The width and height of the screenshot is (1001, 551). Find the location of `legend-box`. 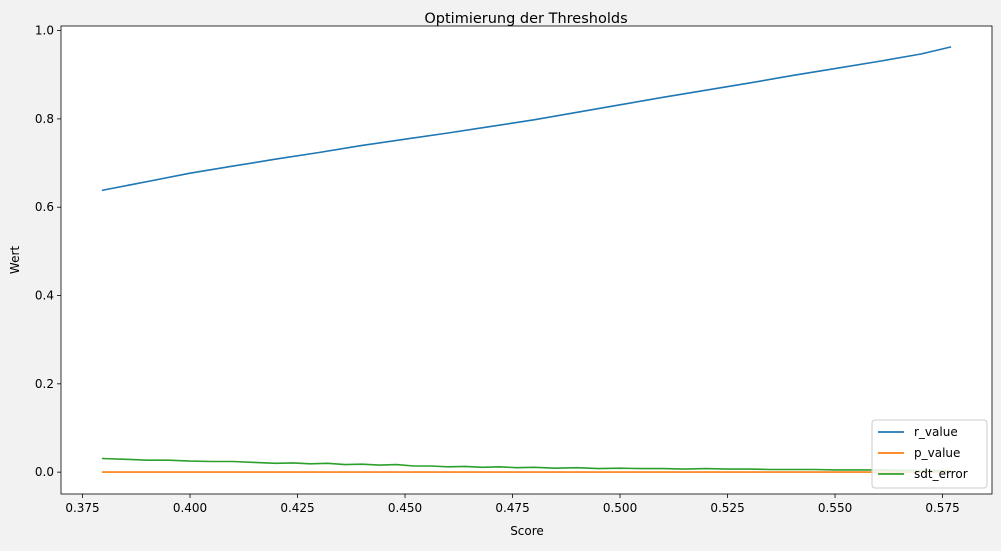

legend-box is located at coordinates (929, 454).